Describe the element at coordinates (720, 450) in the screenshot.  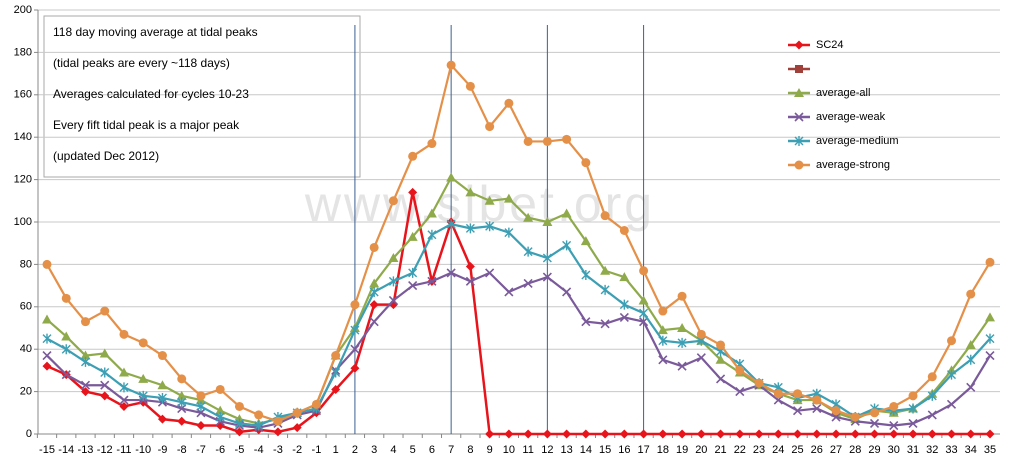
I see `x-tick-label: 21` at that location.